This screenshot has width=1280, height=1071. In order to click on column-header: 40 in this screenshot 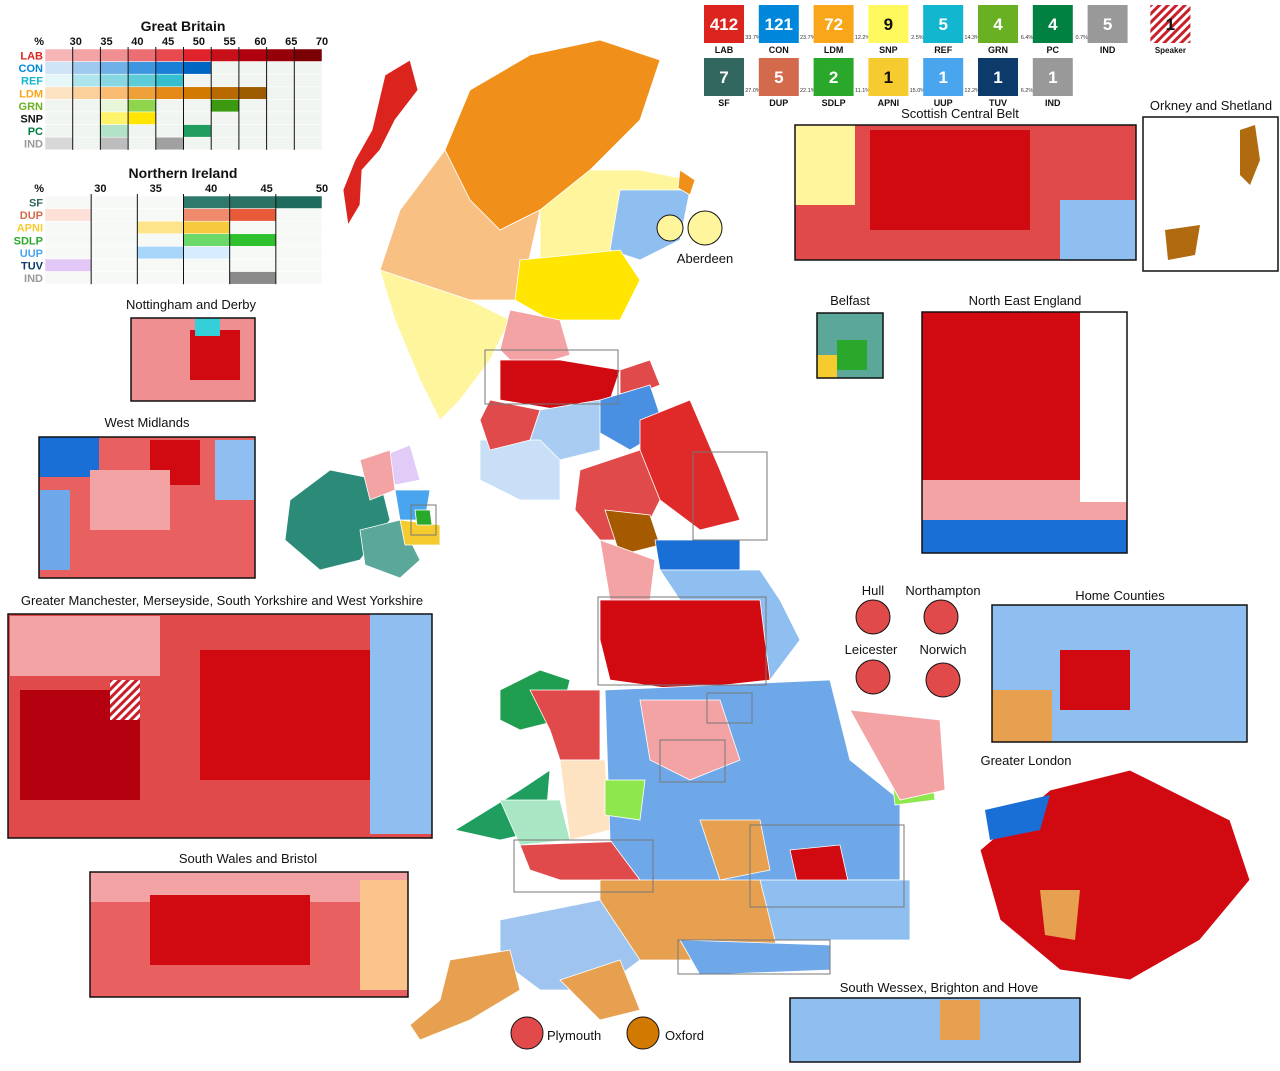, I will do `click(211, 189)`.